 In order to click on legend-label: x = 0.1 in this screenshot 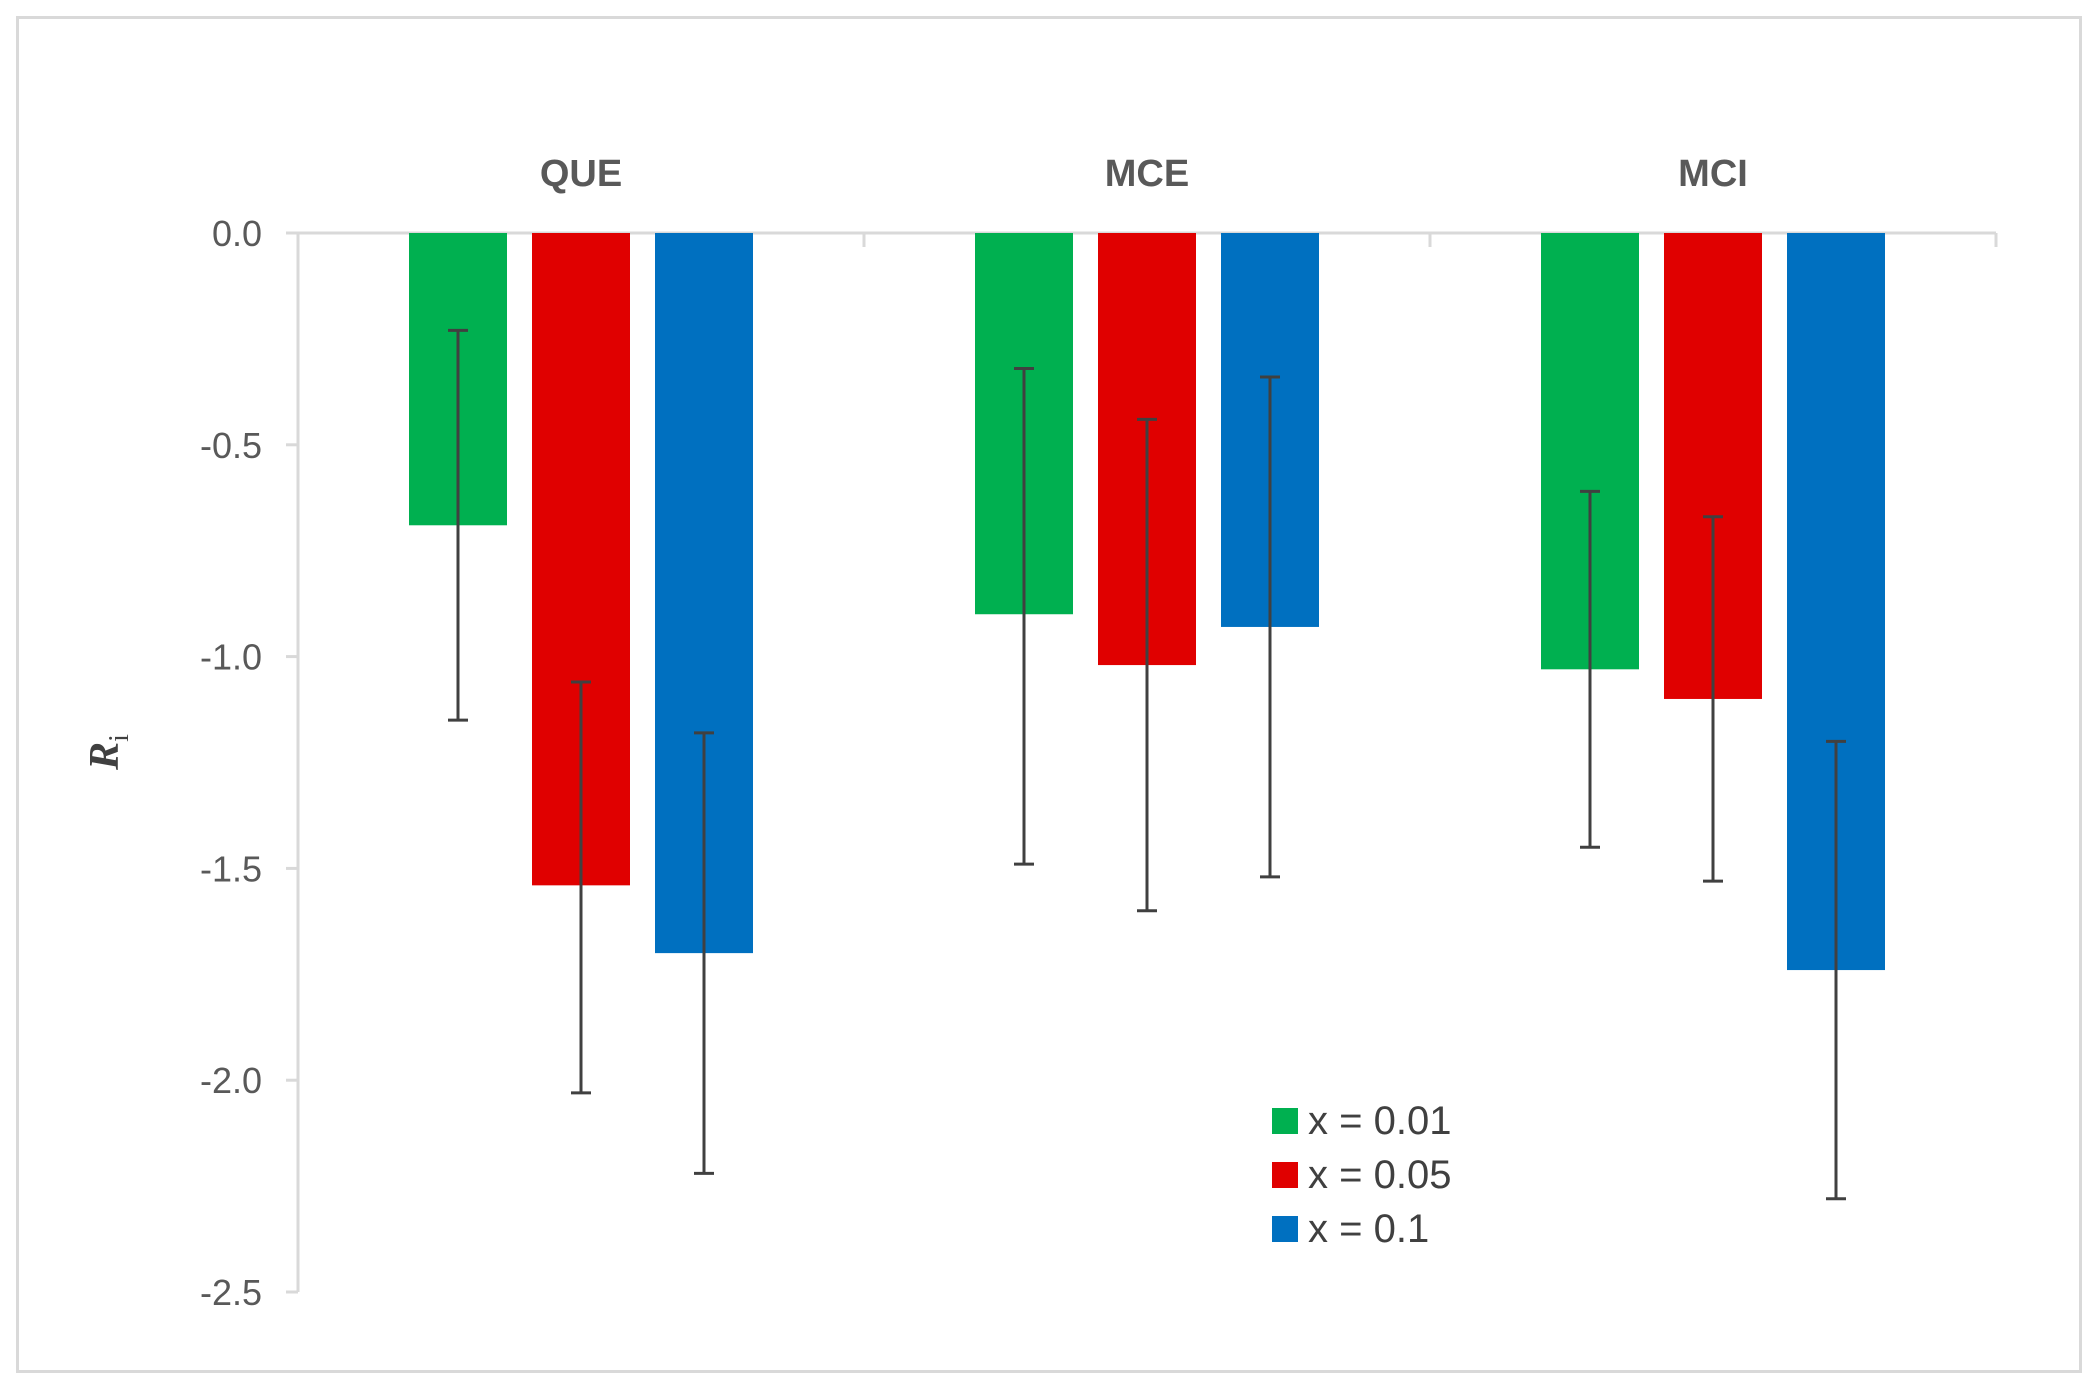, I will do `click(1368, 1229)`.